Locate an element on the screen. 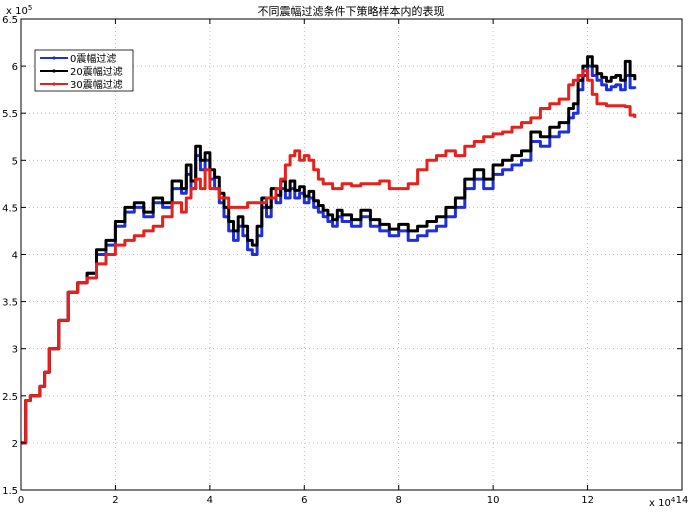 This screenshot has height=523, width=695. legend-item-1: 20震幅过滤 is located at coordinates (81, 71).